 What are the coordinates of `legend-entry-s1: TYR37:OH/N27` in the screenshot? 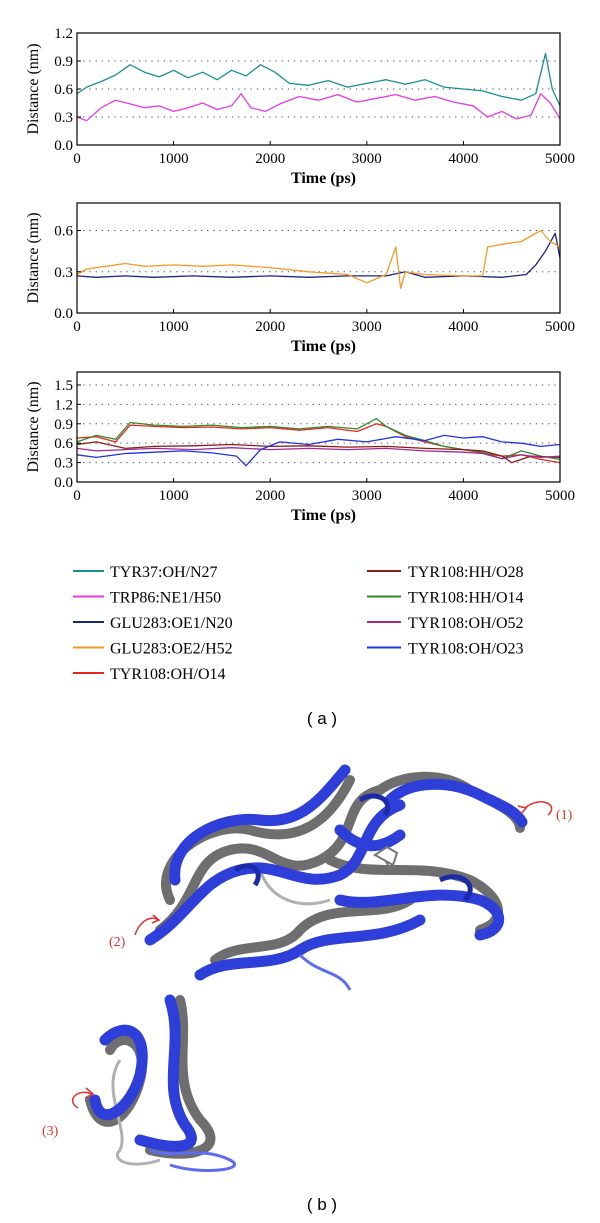 It's located at (145, 572).